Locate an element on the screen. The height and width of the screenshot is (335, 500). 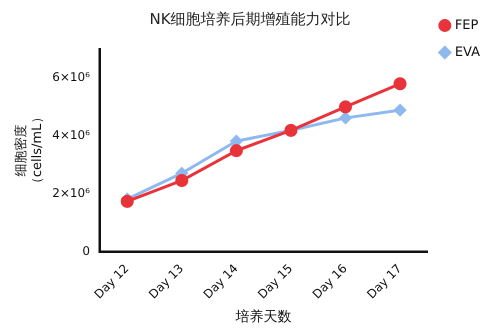
y-tick-label: 6×10⁶ is located at coordinates (71, 77).